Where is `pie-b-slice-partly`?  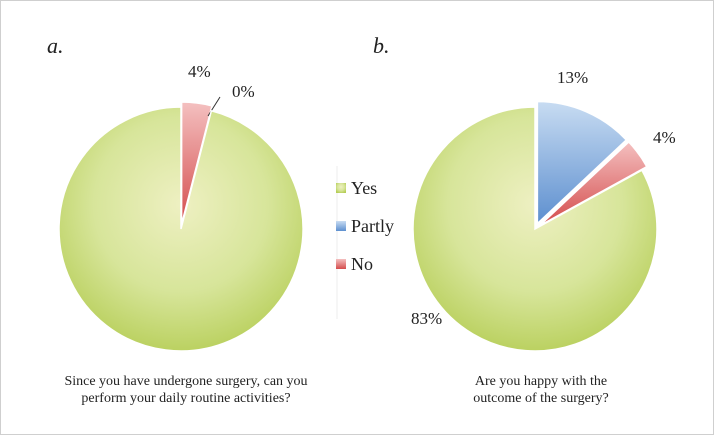 pie-b-slice-partly is located at coordinates (582, 163).